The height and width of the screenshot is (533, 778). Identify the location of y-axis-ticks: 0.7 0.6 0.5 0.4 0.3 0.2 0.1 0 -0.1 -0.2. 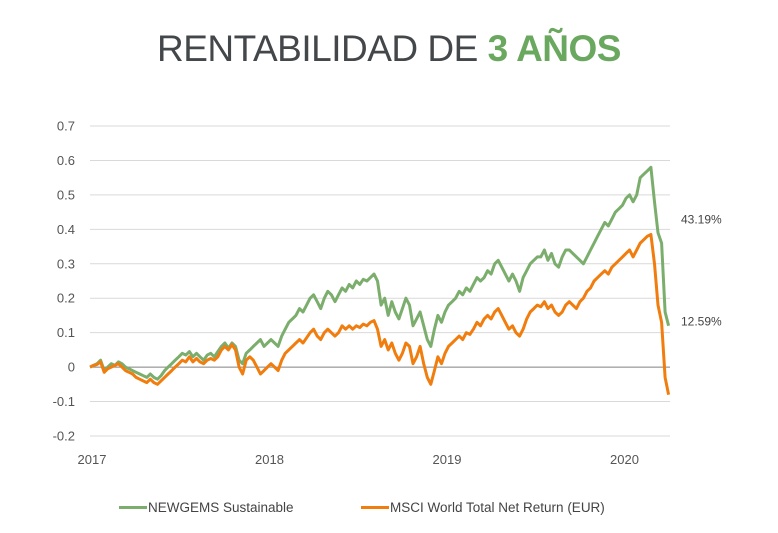
(64, 281).